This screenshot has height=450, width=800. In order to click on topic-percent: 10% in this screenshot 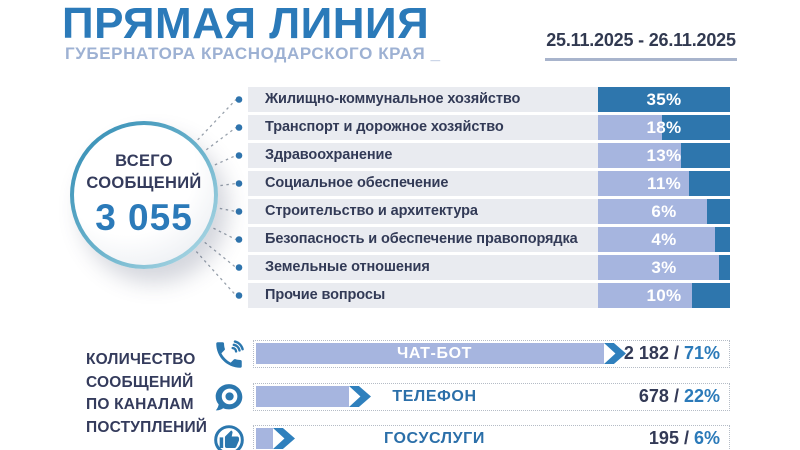, I will do `click(664, 295)`.